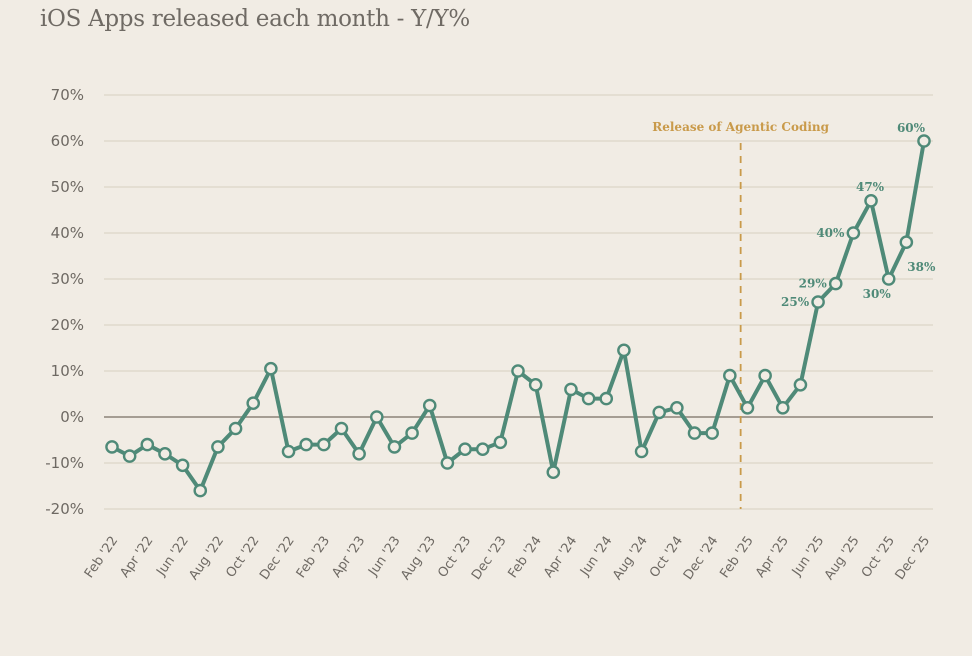 The height and width of the screenshot is (656, 972). Describe the element at coordinates (206, 558) in the screenshot. I see `x-tick-label: Aug '22` at that location.